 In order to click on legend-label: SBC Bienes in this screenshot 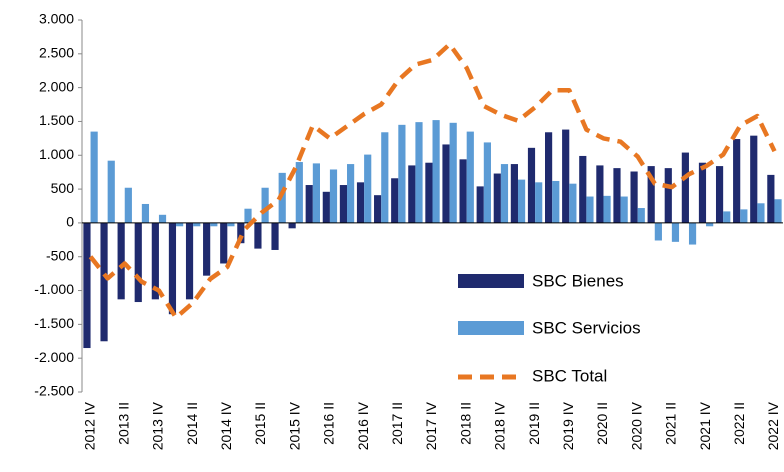, I will do `click(578, 280)`.